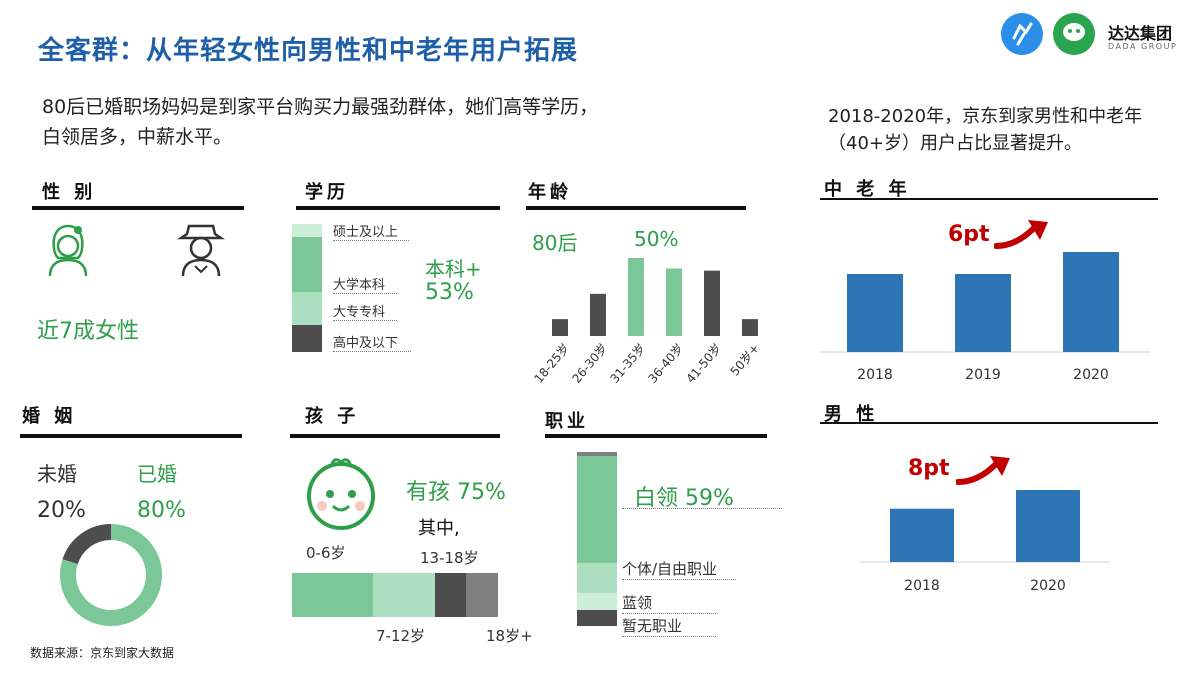 This screenshot has height=675, width=1200. Describe the element at coordinates (49, 416) in the screenshot. I see `marriage-section-title: 婚 姻` at that location.